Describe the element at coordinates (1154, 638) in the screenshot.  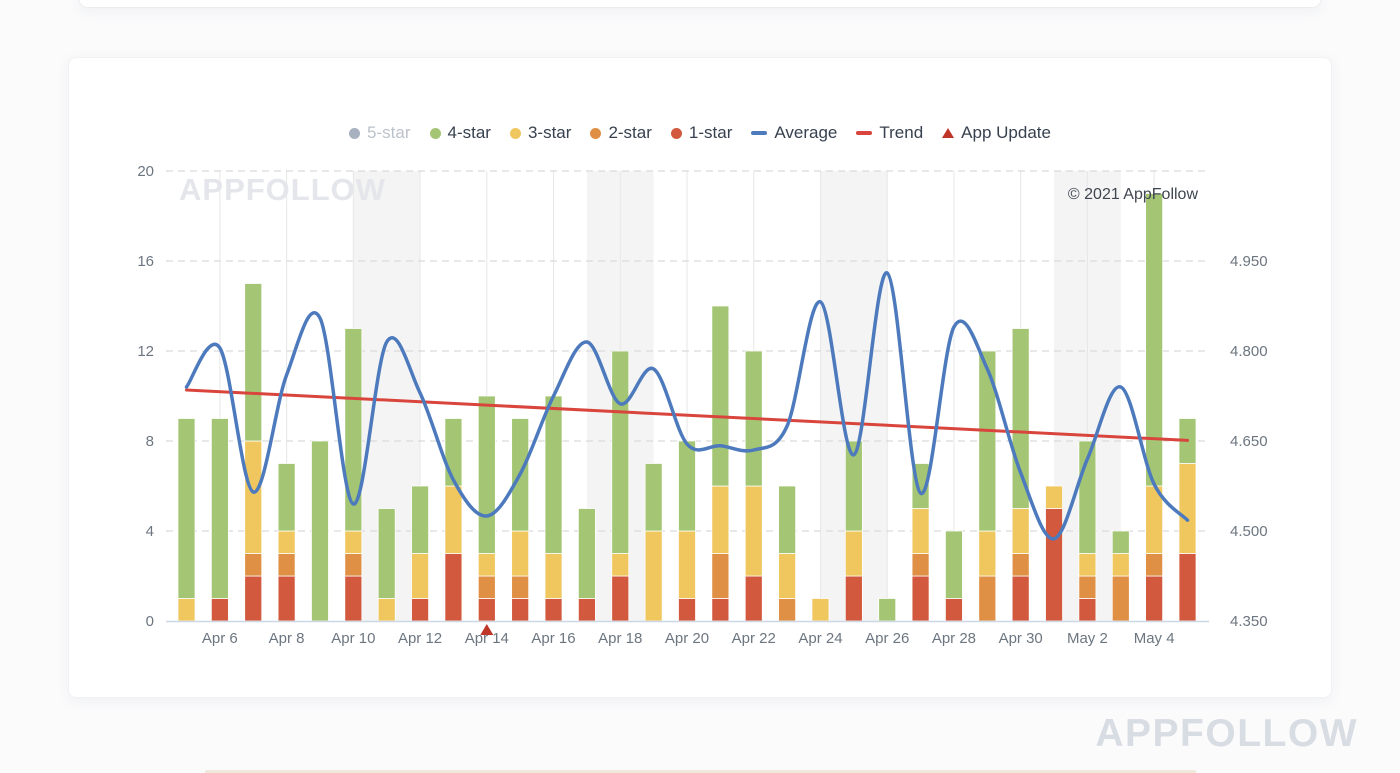
I see `x-tick-label: May 4` at that location.